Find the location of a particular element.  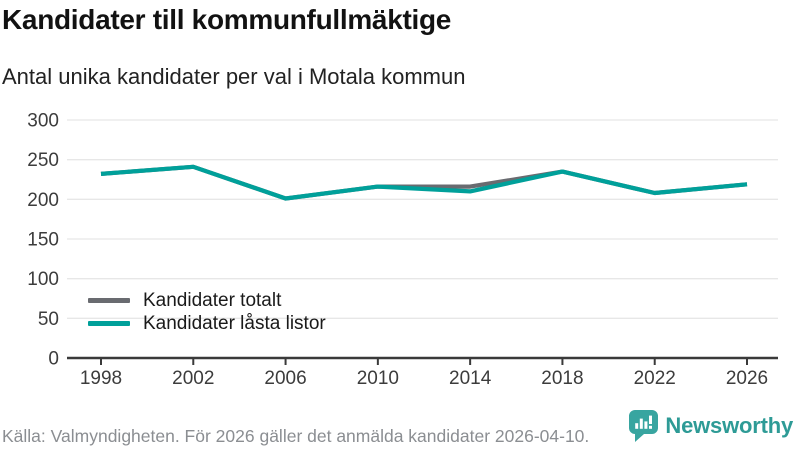

legend-swatch-totalt is located at coordinates (109, 300).